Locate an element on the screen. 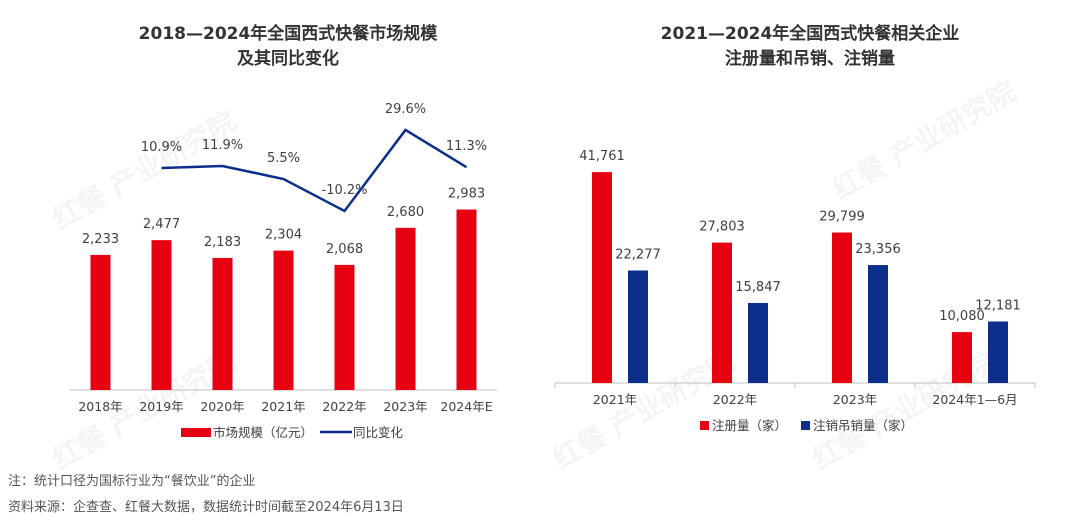  line-data-label: 29.6% is located at coordinates (405, 109).